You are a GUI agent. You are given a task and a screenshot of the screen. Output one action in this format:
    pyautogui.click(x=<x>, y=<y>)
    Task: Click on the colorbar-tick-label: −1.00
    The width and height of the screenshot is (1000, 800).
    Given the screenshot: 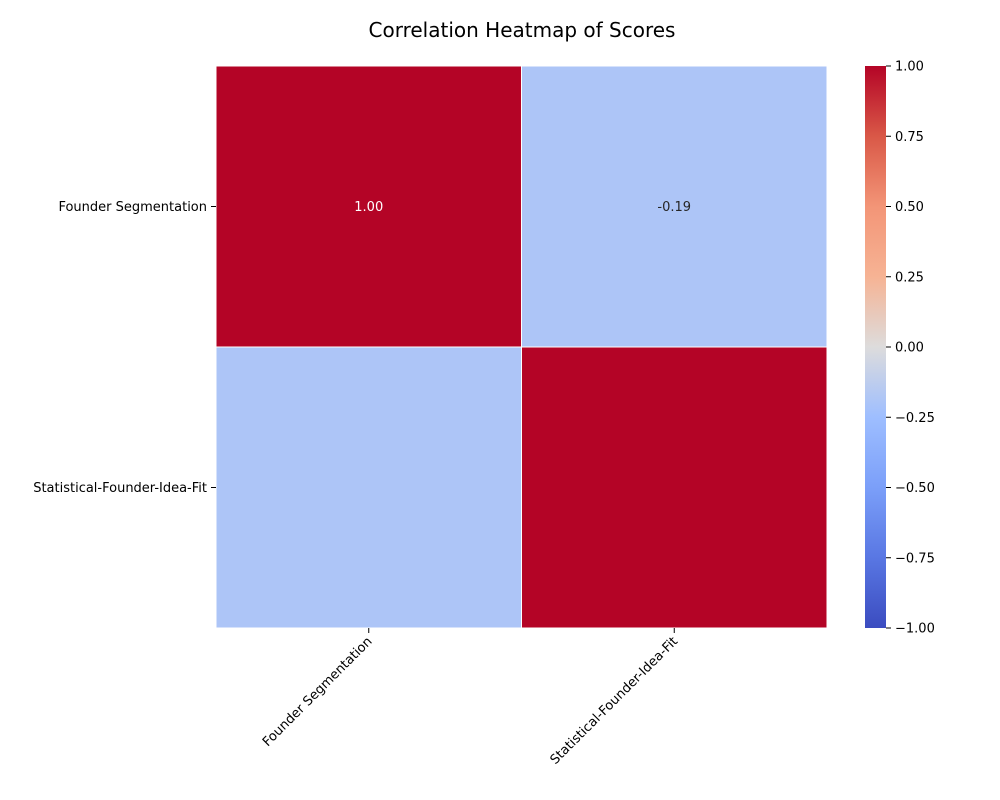 What is the action you would take?
    pyautogui.click(x=915, y=629)
    